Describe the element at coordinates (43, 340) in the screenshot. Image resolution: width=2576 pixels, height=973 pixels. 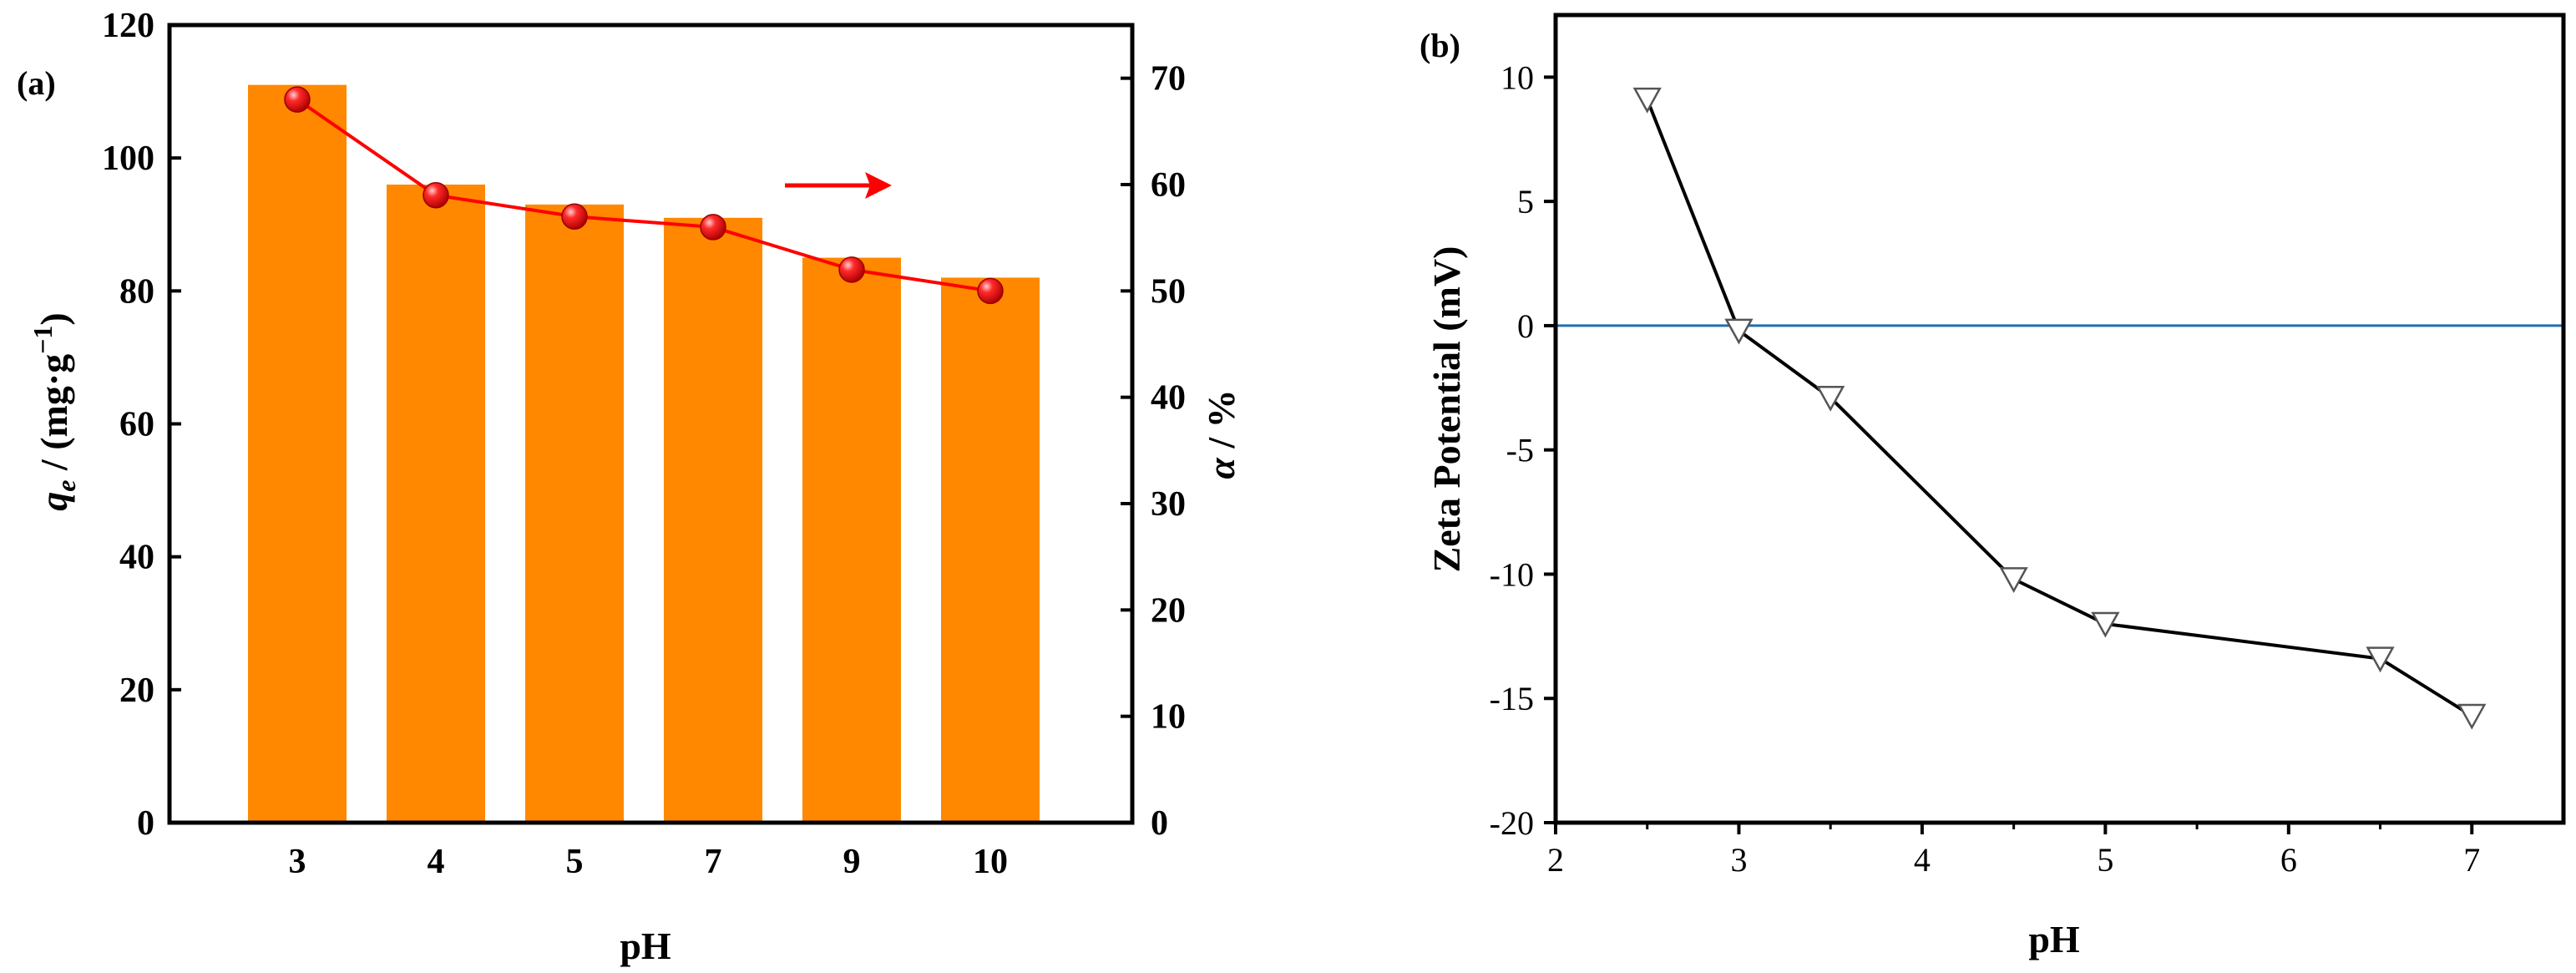
I see `left-axis-superscript: −1` at that location.